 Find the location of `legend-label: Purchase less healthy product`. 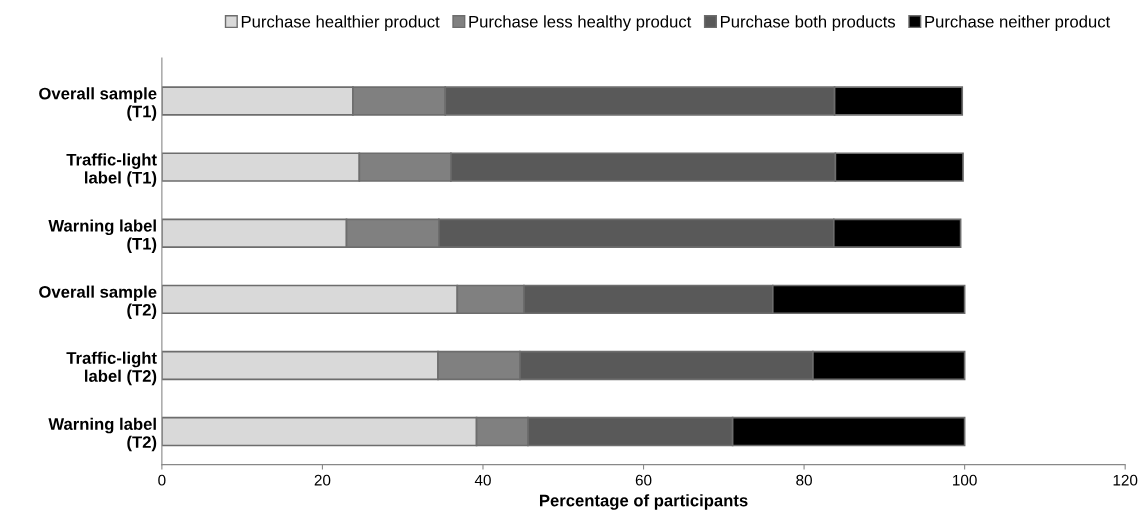

legend-label: Purchase less healthy product is located at coordinates (580, 23).